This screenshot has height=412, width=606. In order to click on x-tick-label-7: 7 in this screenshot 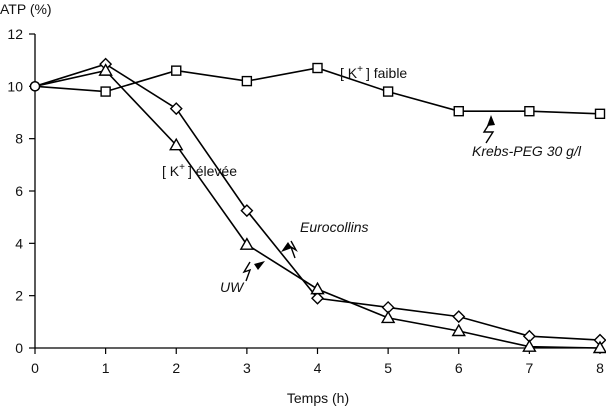, I will do `click(529, 368)`.